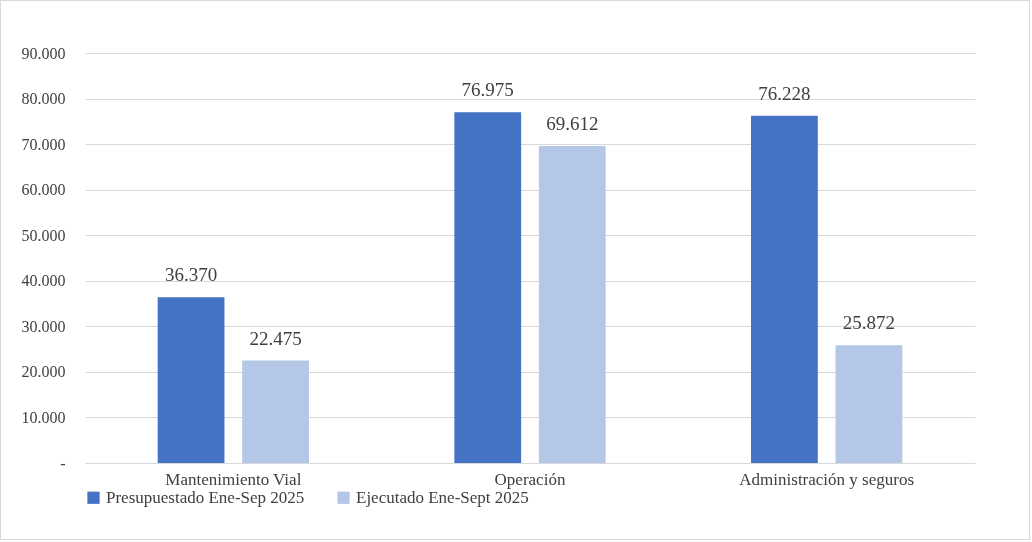  Describe the element at coordinates (43, 190) in the screenshot. I see `y-tick-label: 60.000` at that location.